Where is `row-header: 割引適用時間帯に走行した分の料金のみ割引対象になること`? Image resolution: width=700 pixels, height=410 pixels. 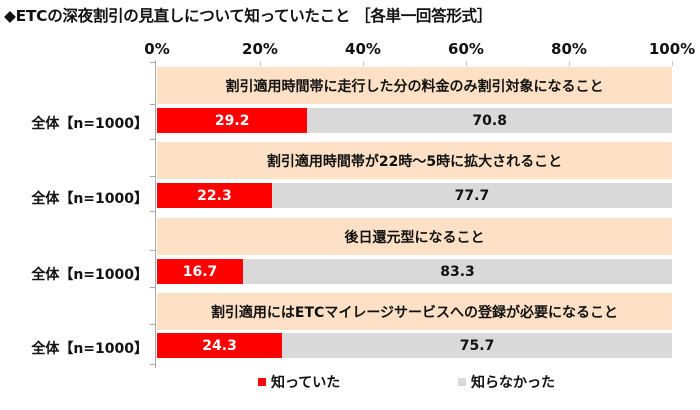
row-header: 割引適用時間帯に走行した分の料金のみ割引対象になること is located at coordinates (414, 85).